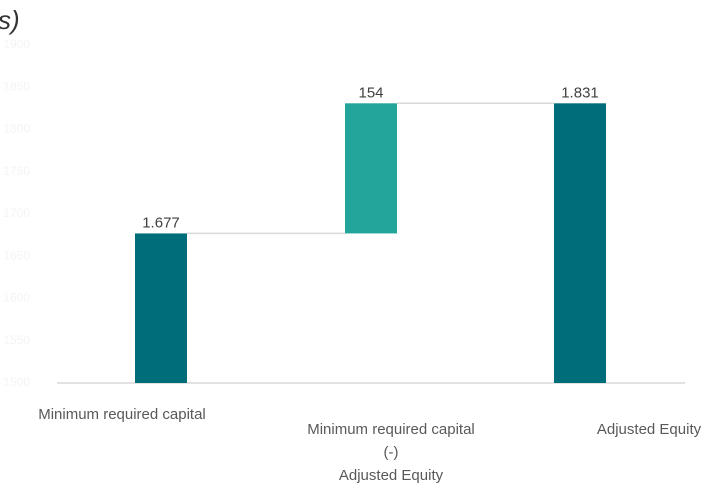 The image size is (723, 492). I want to click on y-tick-label: 1750, so click(16, 171).